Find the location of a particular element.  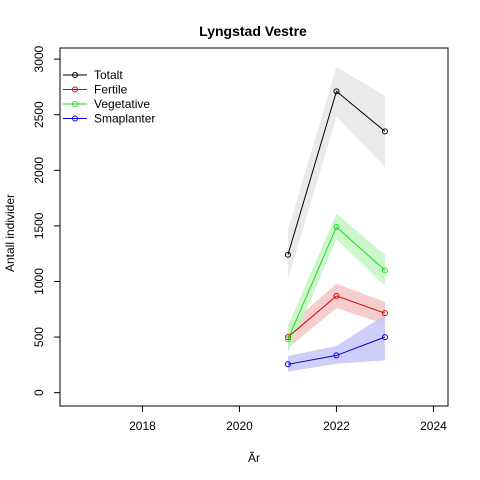

x-tick-label: 2024 is located at coordinates (433, 426).